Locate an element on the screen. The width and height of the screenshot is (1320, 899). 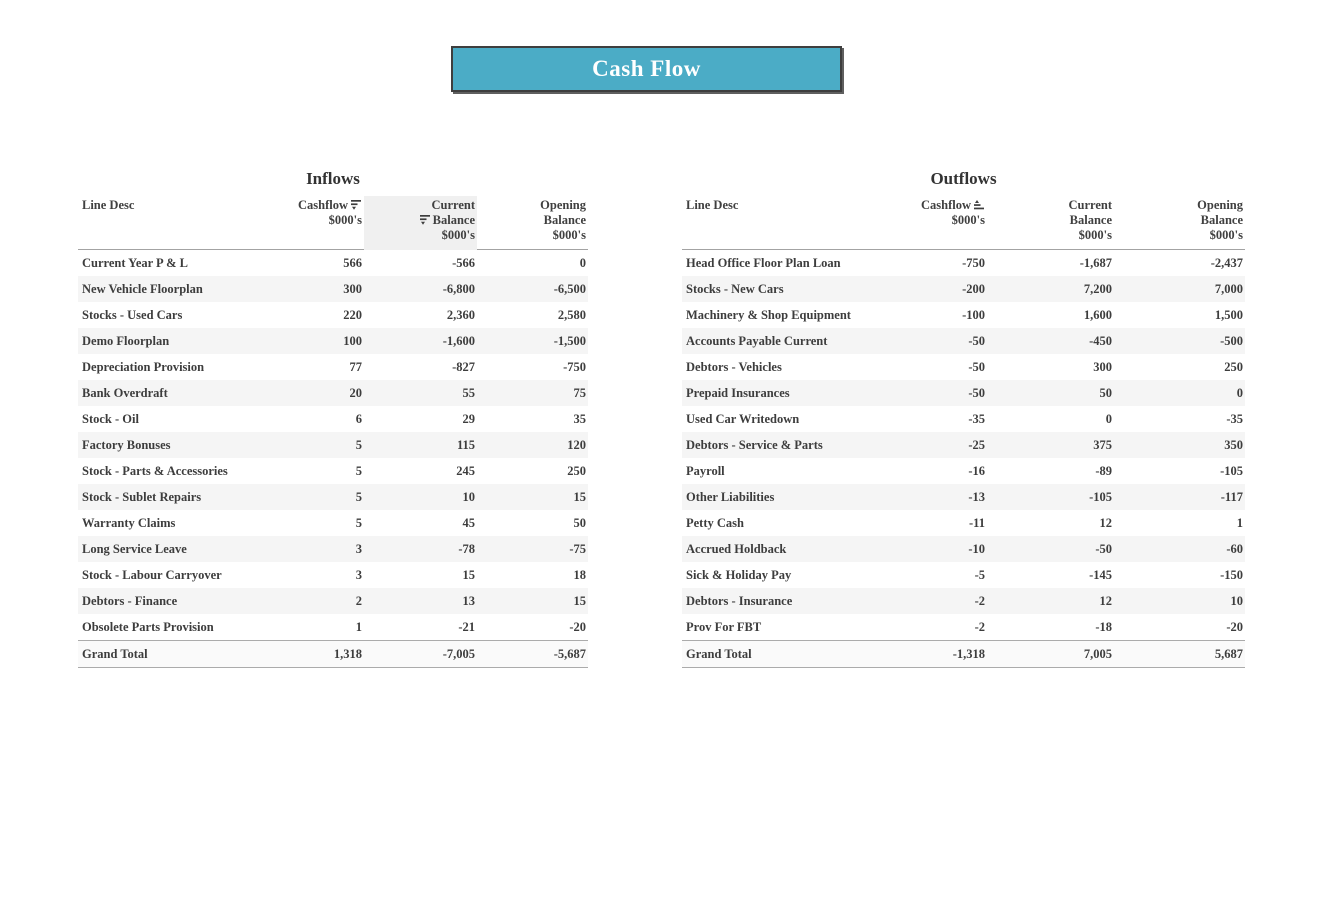
cell-value: 1 is located at coordinates (358, 627).